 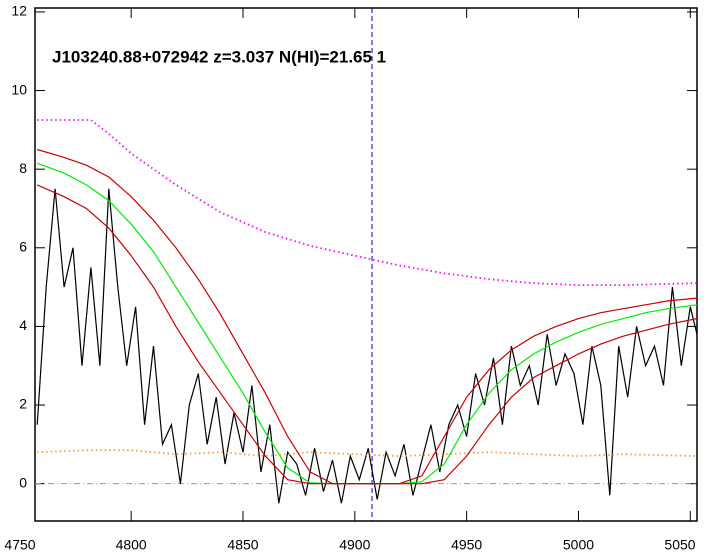 What do you see at coordinates (19, 11) in the screenshot?
I see `y-tick-label: 12` at bounding box center [19, 11].